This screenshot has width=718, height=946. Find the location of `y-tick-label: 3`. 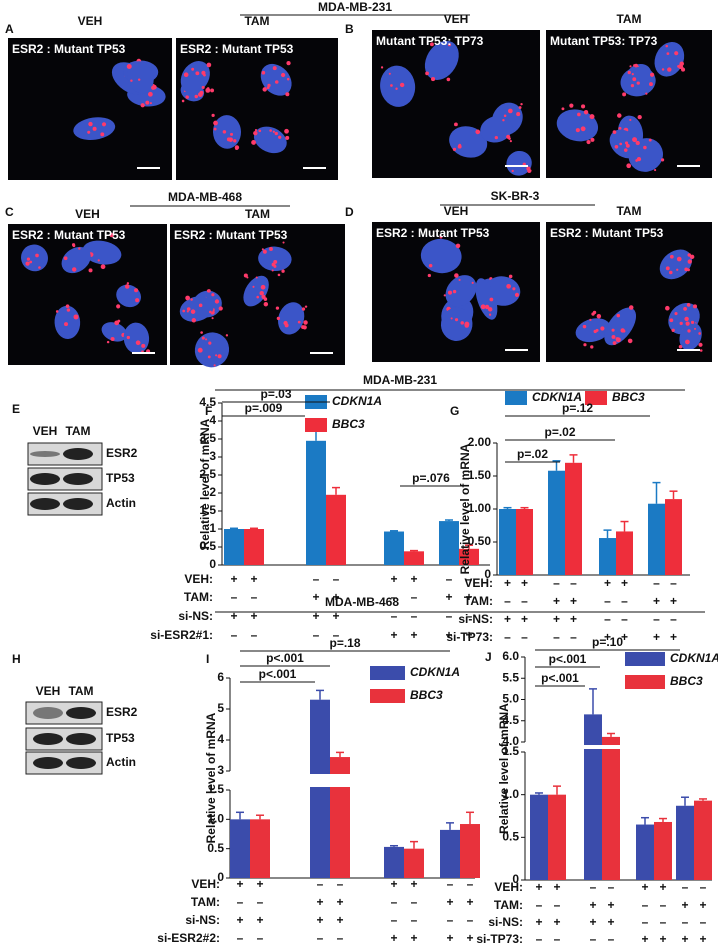

y-tick-label: 3 is located at coordinates (212, 456).